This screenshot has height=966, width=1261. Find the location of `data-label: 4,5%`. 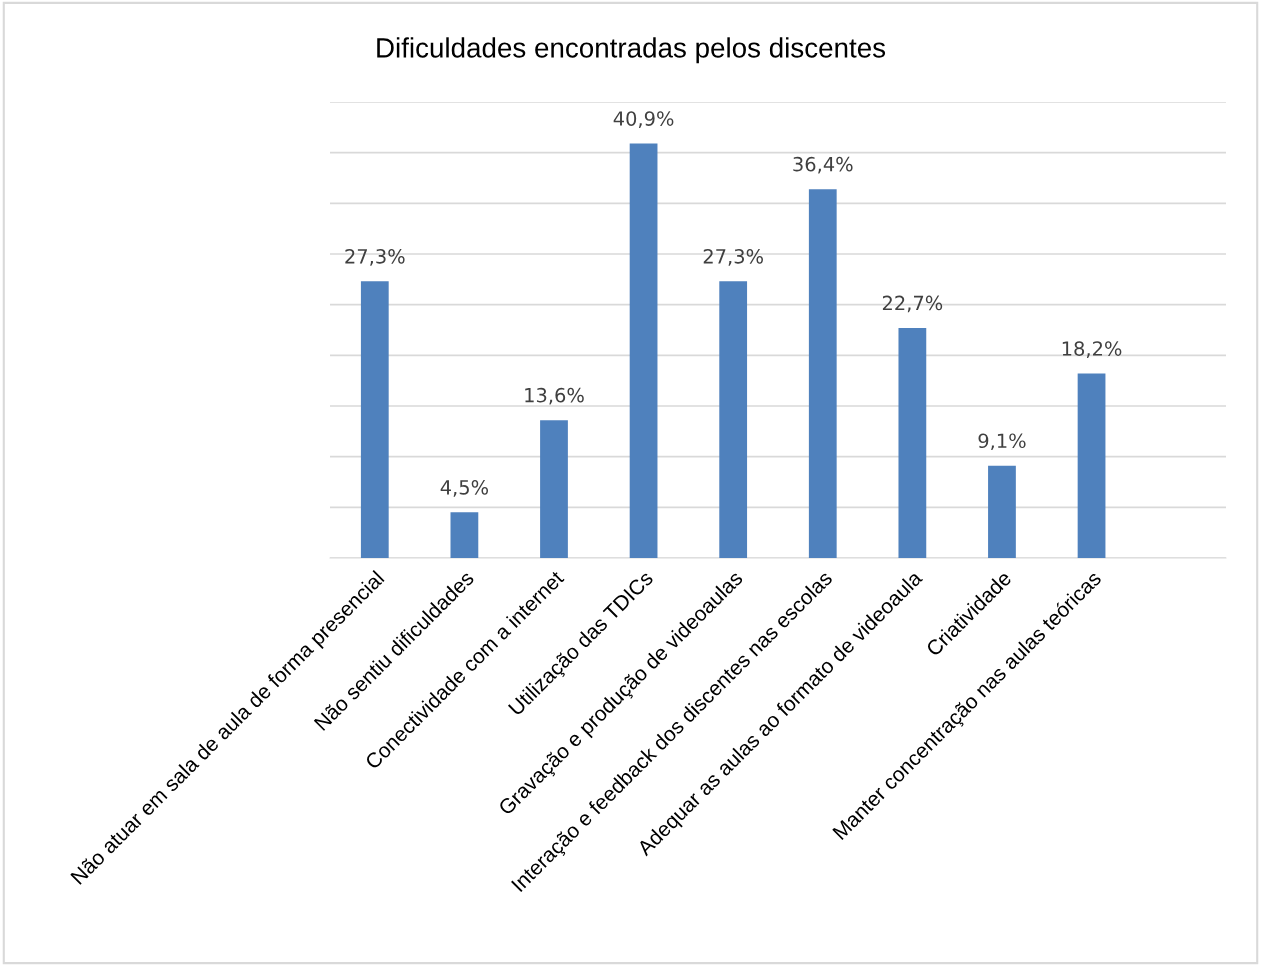

data-label: 4,5% is located at coordinates (464, 488).